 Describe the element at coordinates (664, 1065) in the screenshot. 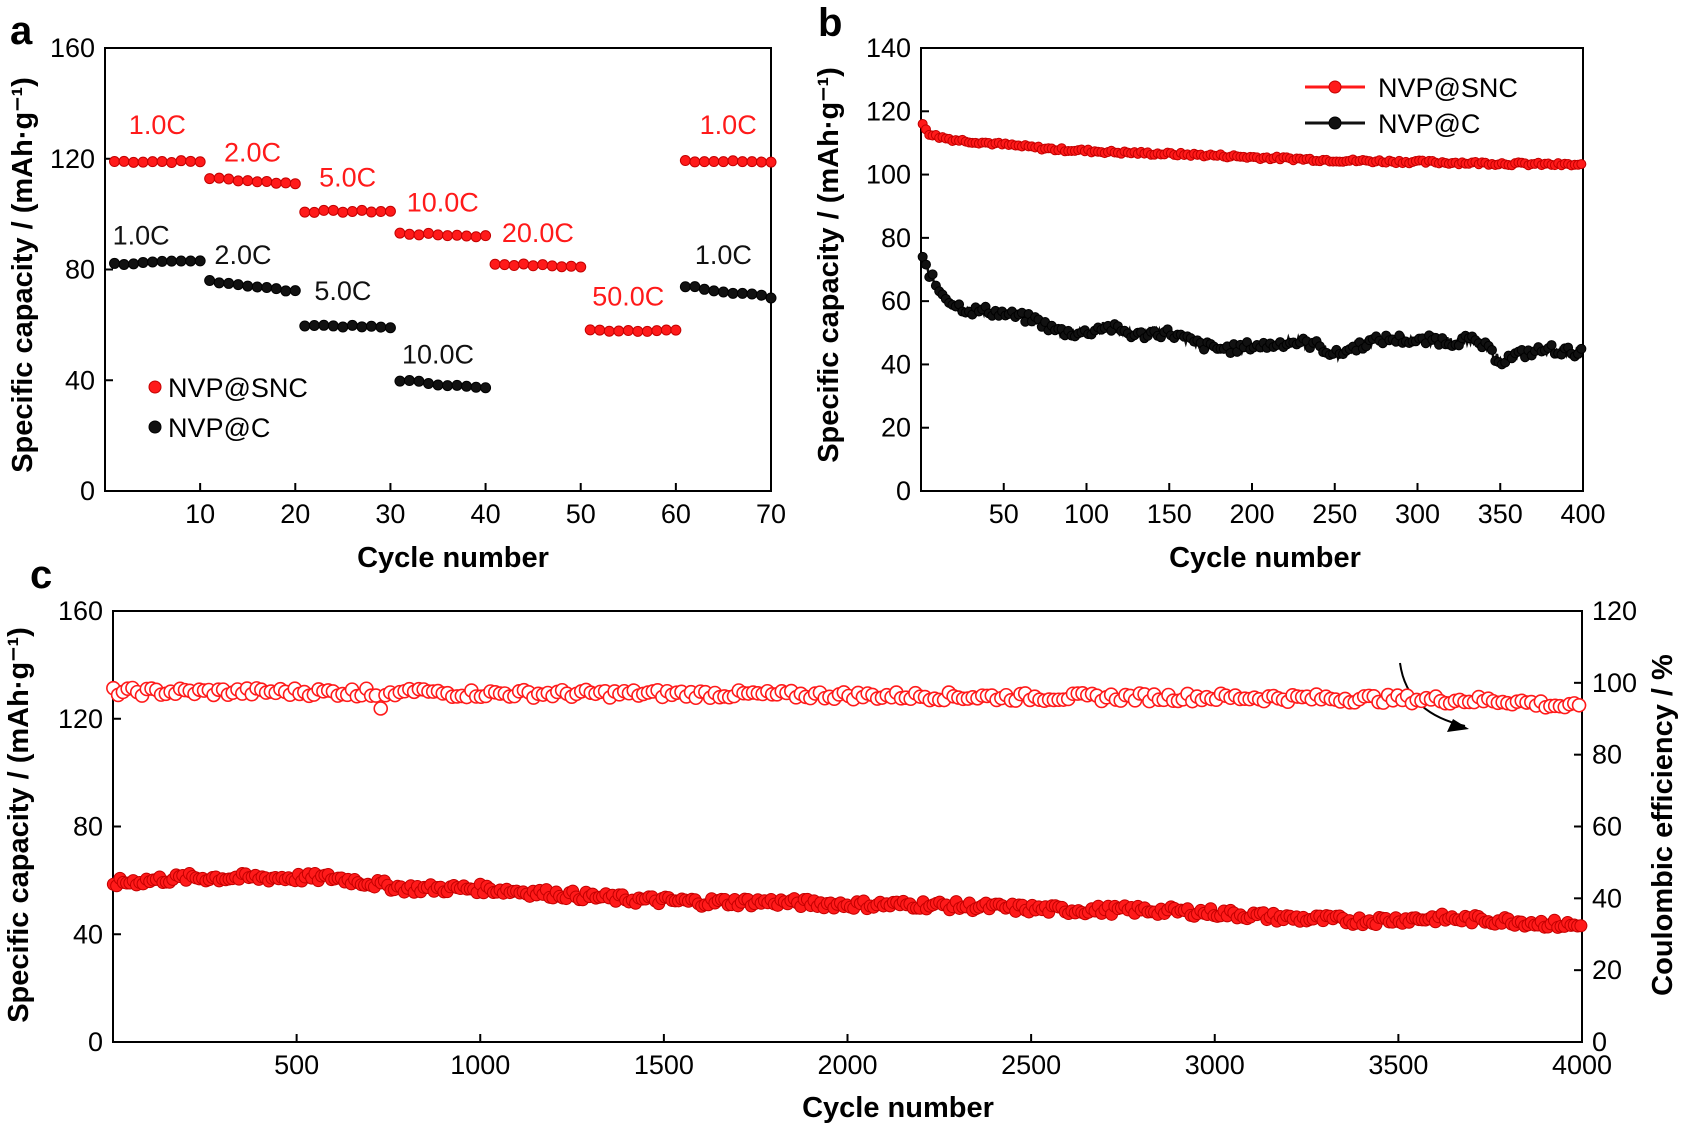

I see `panel-c-x-tick-label: 1500` at that location.